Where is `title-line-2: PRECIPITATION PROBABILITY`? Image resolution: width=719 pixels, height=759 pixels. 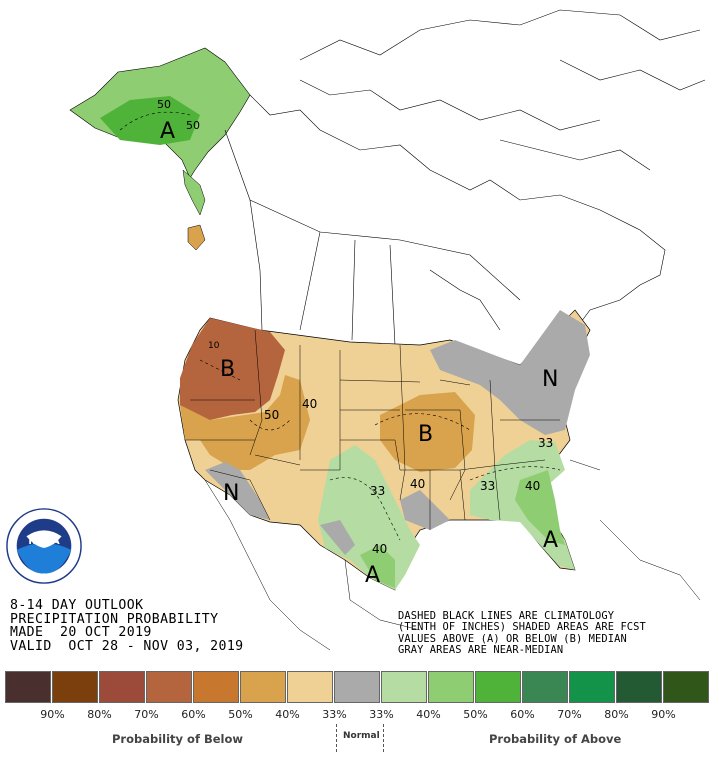
title-line-2: PRECIPITATION PROBABILITY is located at coordinates (114, 619).